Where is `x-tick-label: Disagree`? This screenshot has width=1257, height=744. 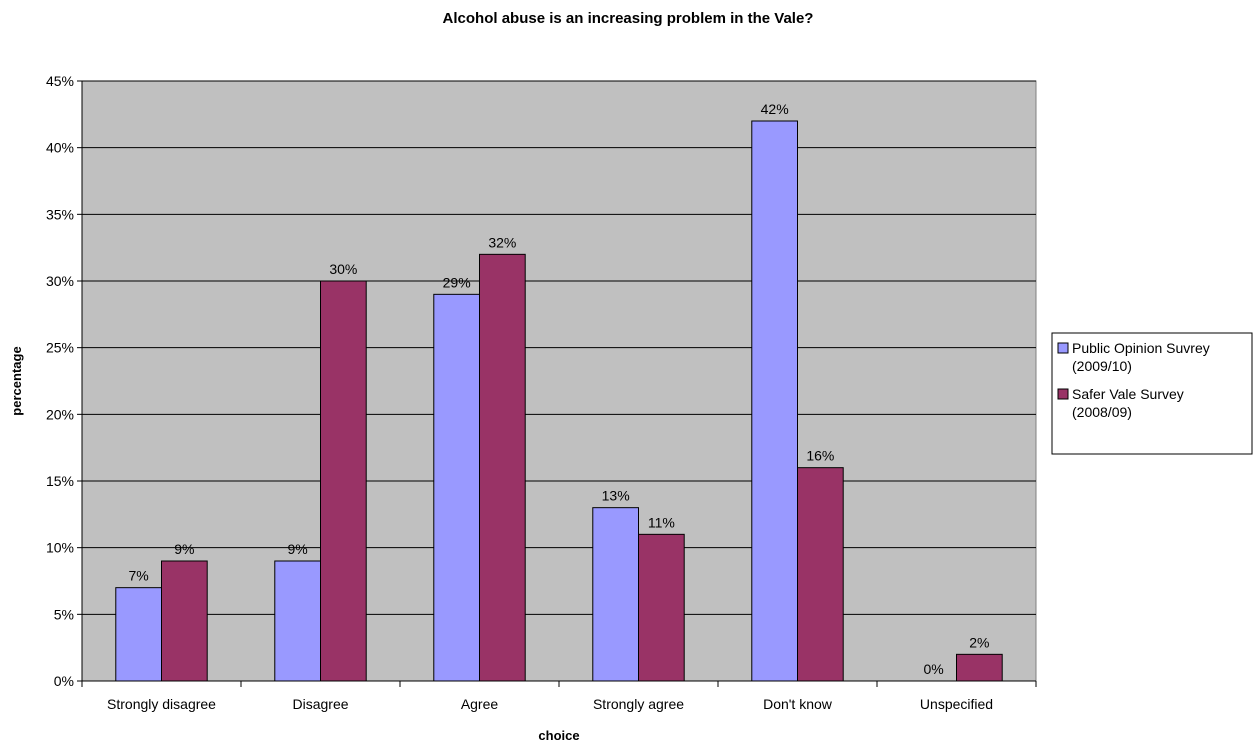
x-tick-label: Disagree is located at coordinates (320, 704).